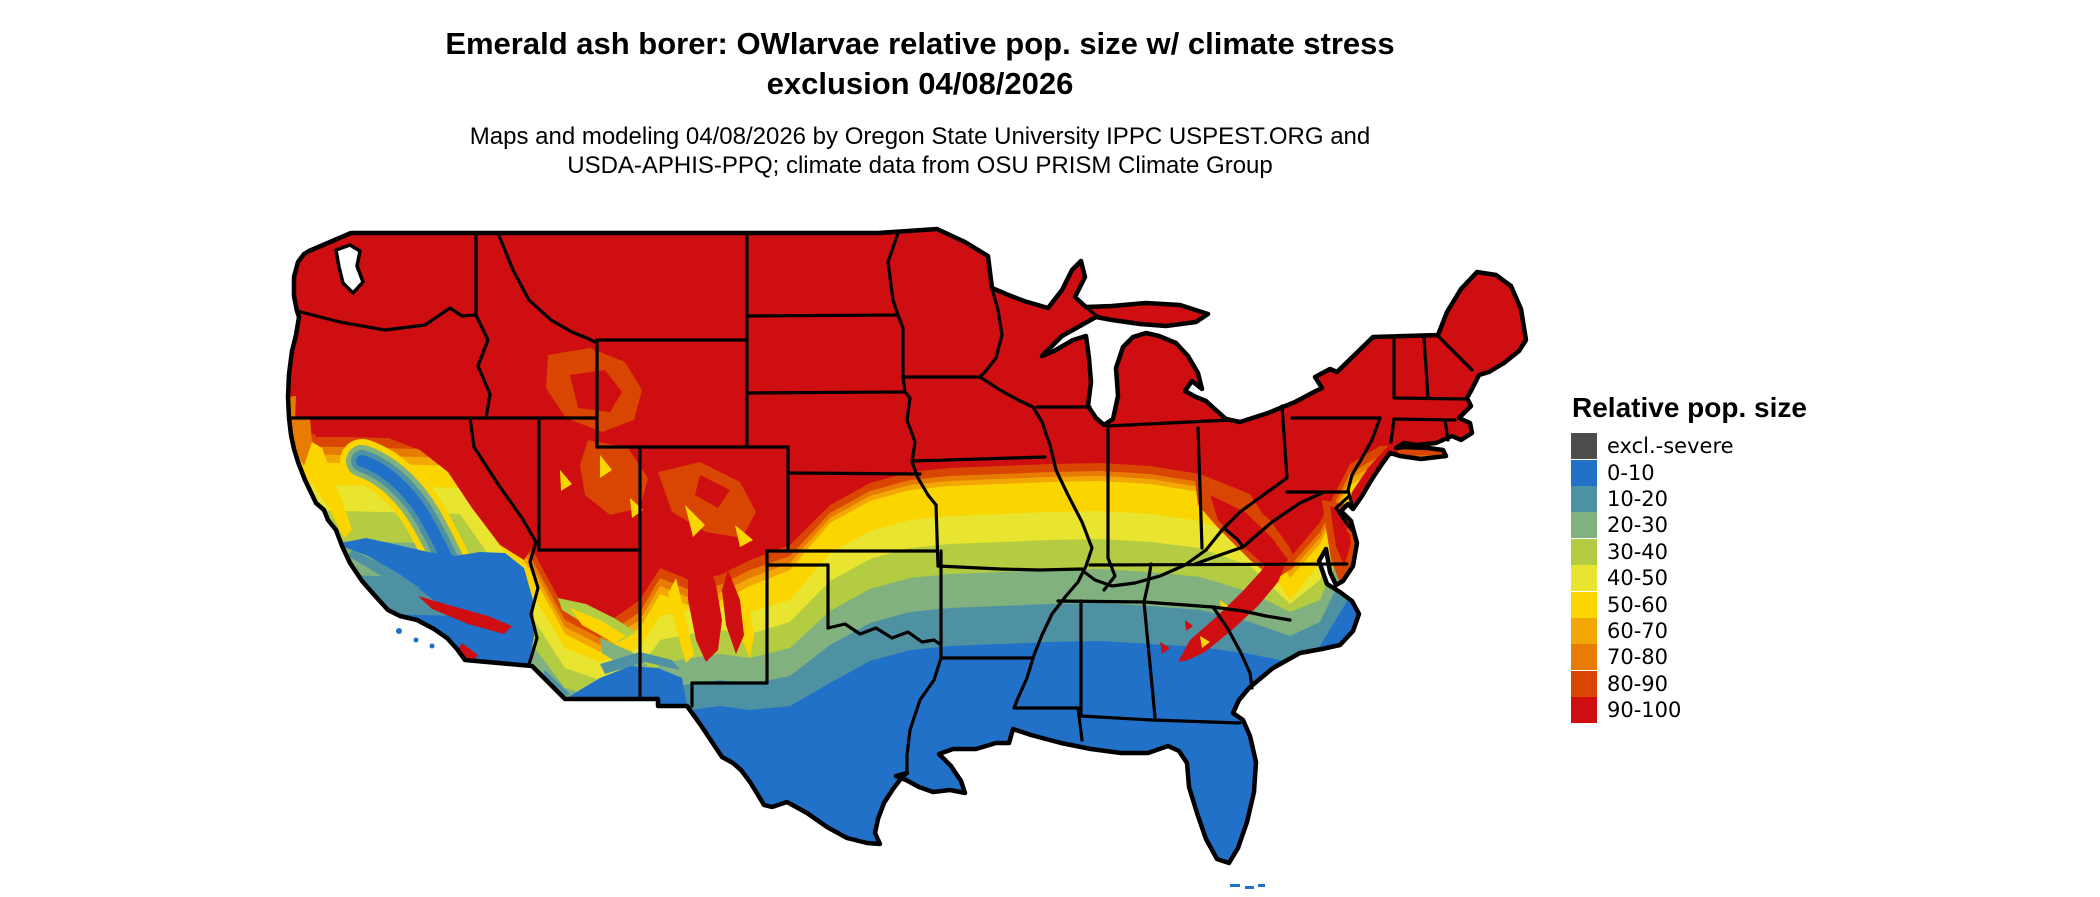  What do you see at coordinates (1670, 446) in the screenshot?
I see `legend-label: excl.-severe` at bounding box center [1670, 446].